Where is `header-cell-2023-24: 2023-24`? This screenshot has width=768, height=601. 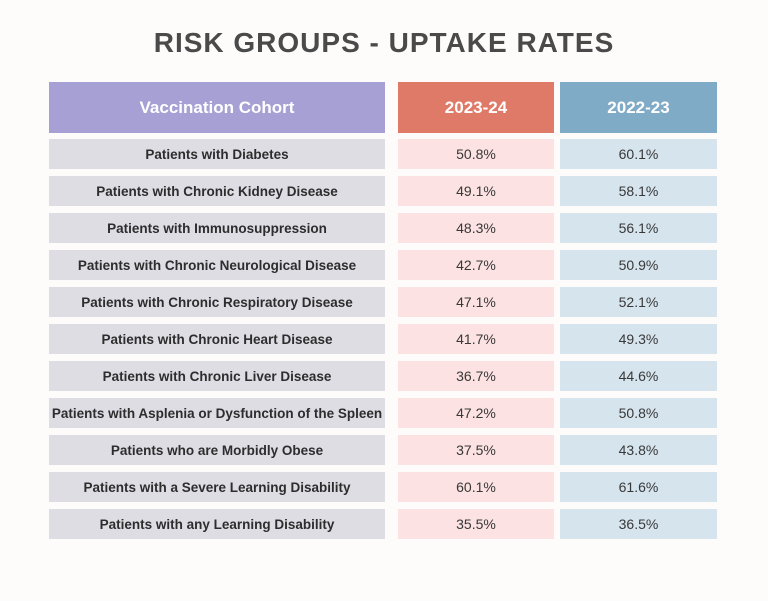 header-cell-2023-24: 2023-24 is located at coordinates (476, 107).